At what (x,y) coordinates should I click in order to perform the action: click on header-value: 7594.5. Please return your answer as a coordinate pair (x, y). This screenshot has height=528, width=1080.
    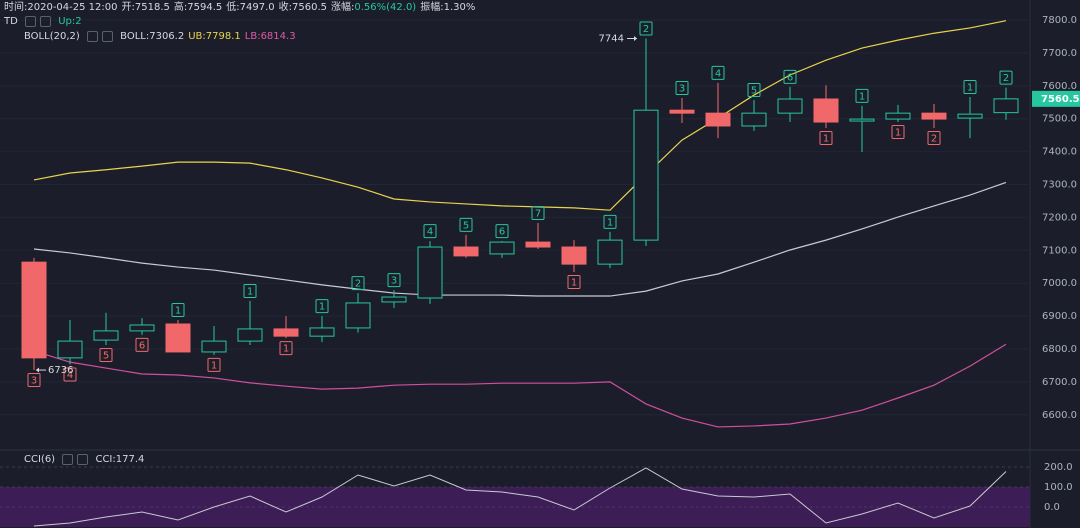
    Looking at the image, I should click on (205, 7).